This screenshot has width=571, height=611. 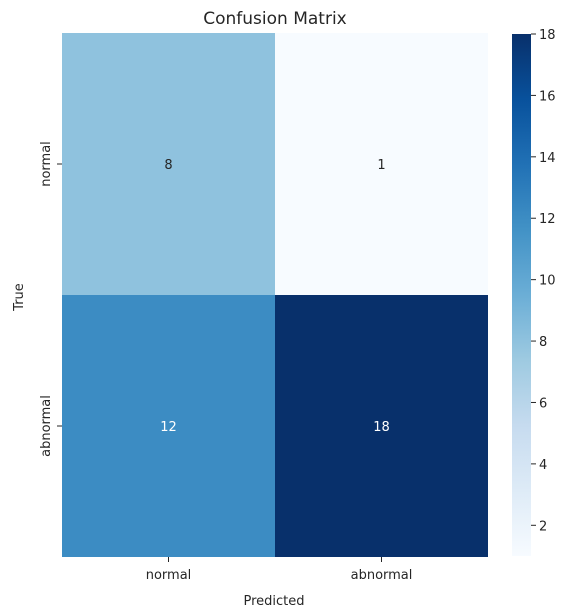 I want to click on y-tick-label: abnormal, so click(x=46, y=426).